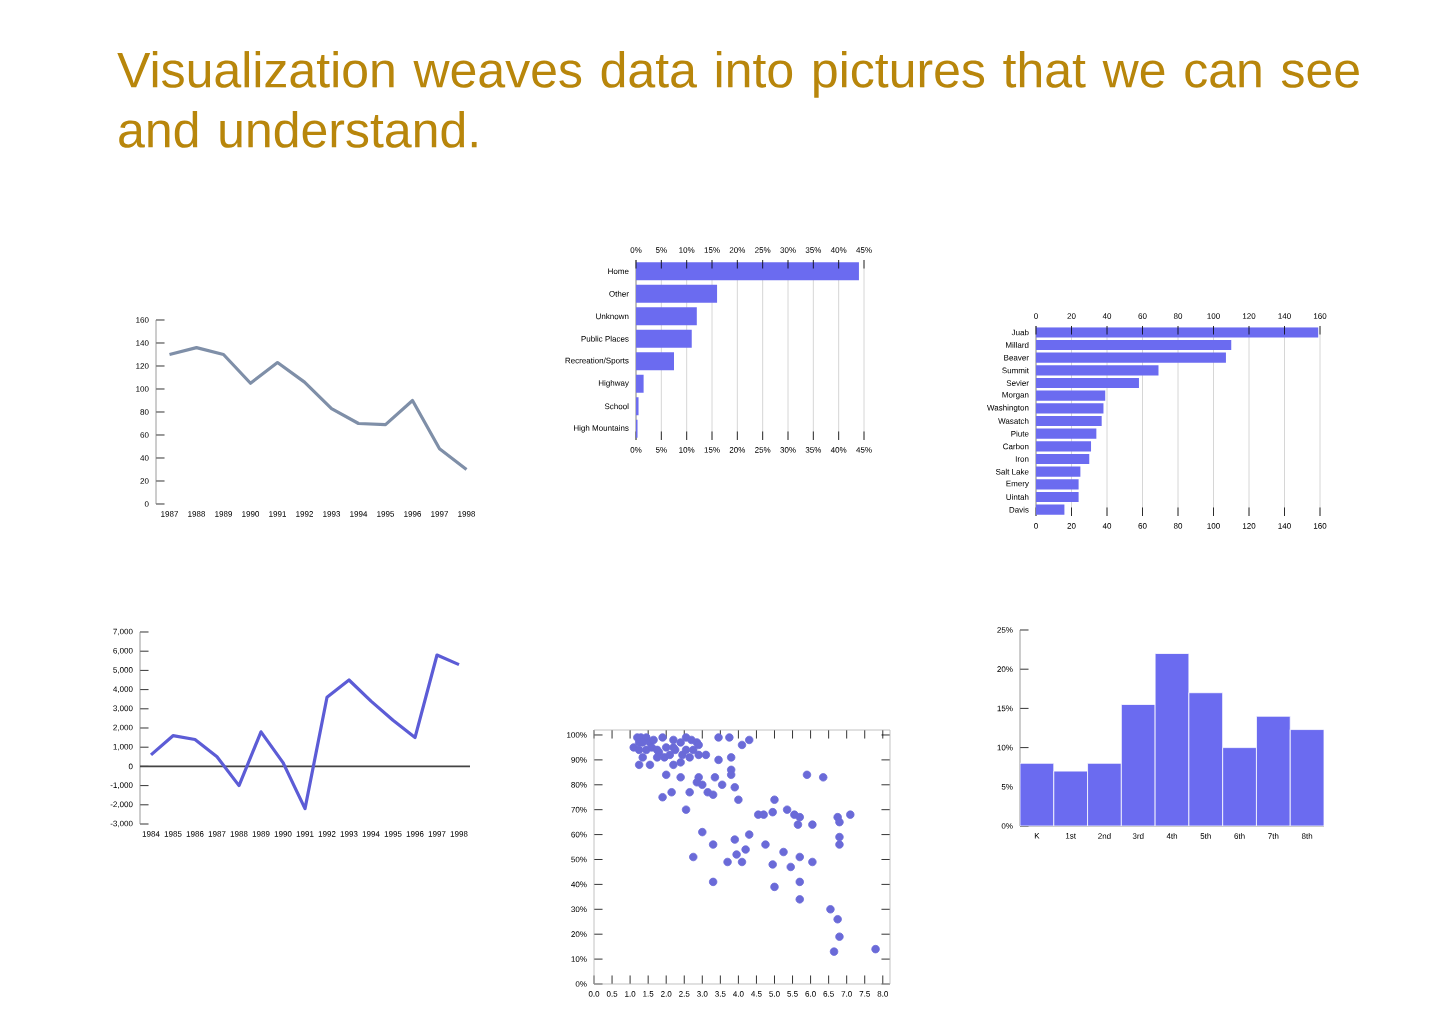 This screenshot has height=1030, width=1456. I want to click on text: Visualization weaves data into pictures that we can see and understand., so click(738, 99).